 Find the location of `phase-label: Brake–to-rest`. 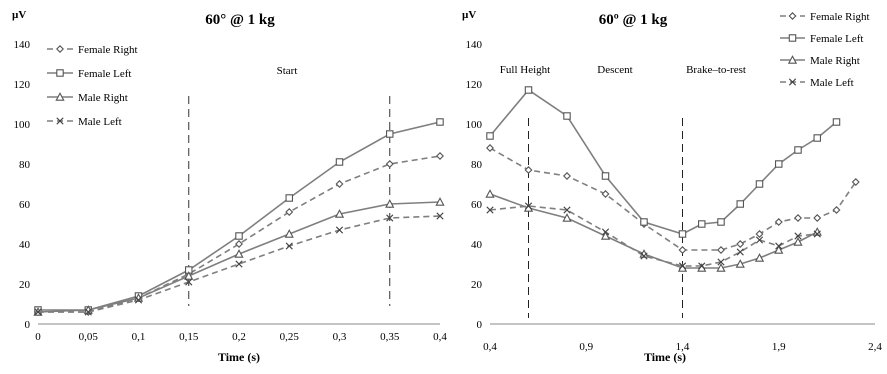

phase-label: Brake–to-rest is located at coordinates (716, 70).